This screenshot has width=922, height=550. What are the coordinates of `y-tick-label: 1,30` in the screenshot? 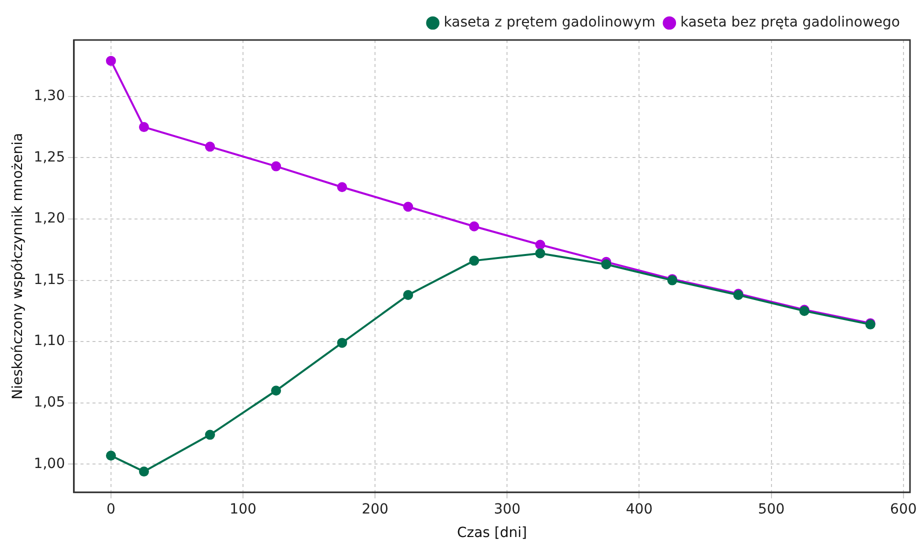 It's located at (49, 96).